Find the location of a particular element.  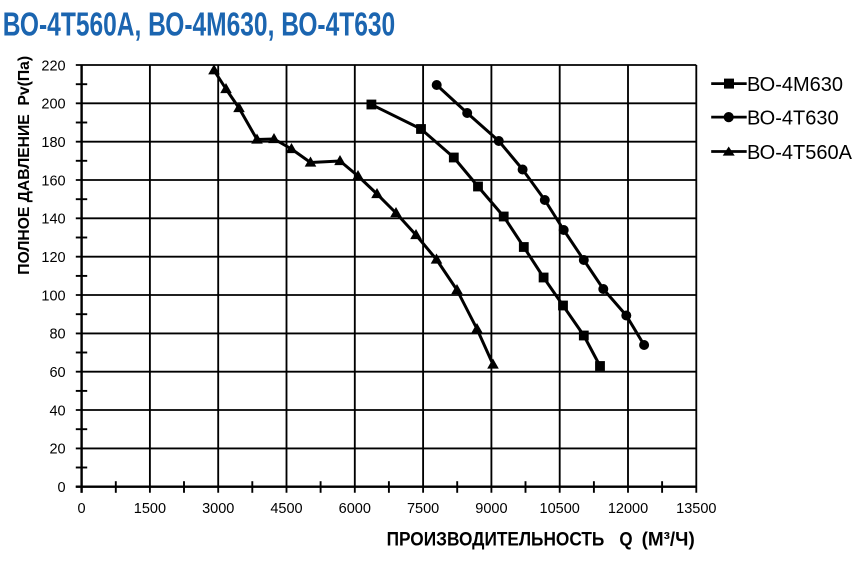

svg-text: (М³/Ч) is located at coordinates (668, 539).